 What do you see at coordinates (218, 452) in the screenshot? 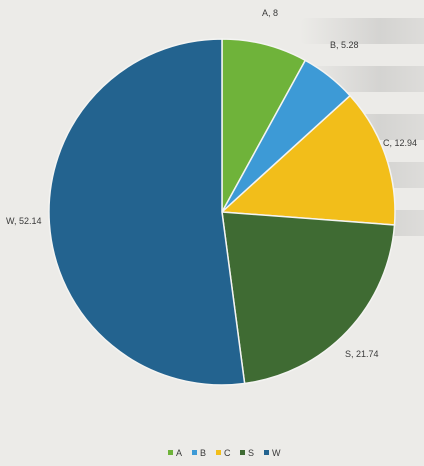
I see `legend-swatch-c` at bounding box center [218, 452].